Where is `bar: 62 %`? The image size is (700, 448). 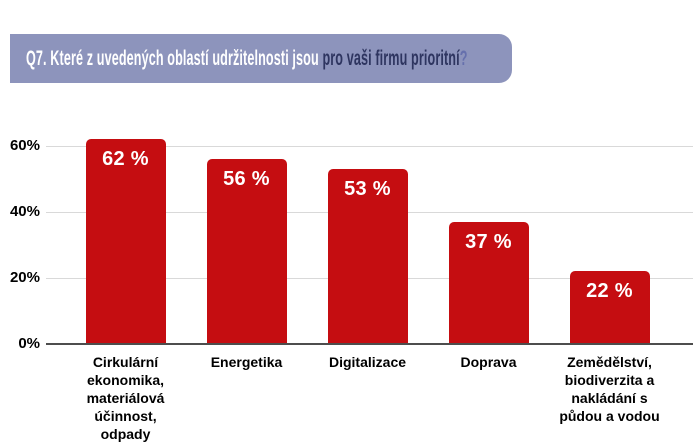 bar: 62 % is located at coordinates (125, 241).